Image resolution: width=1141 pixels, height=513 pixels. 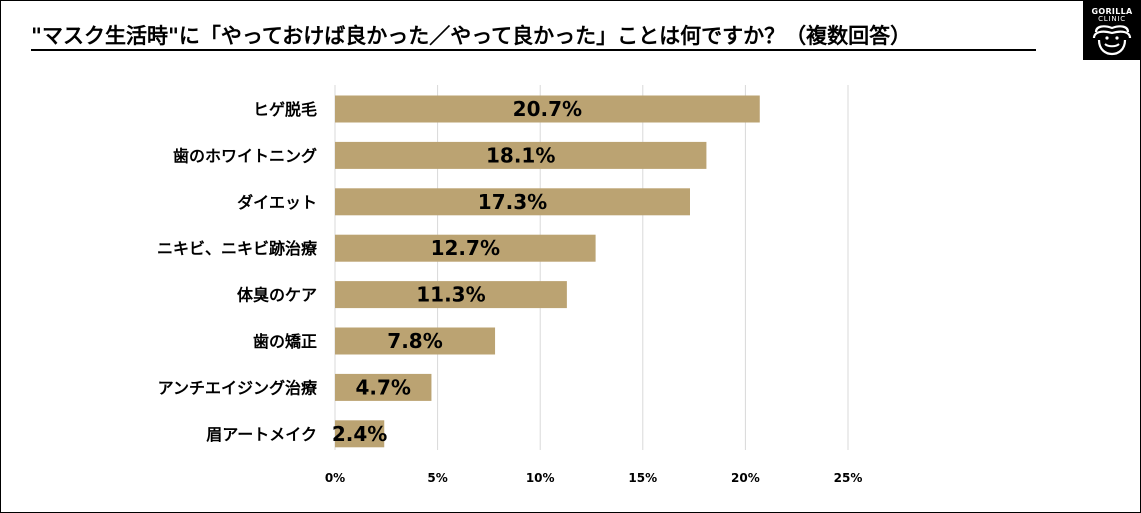 I want to click on bar-value-label: 7.8%, so click(x=414, y=341).